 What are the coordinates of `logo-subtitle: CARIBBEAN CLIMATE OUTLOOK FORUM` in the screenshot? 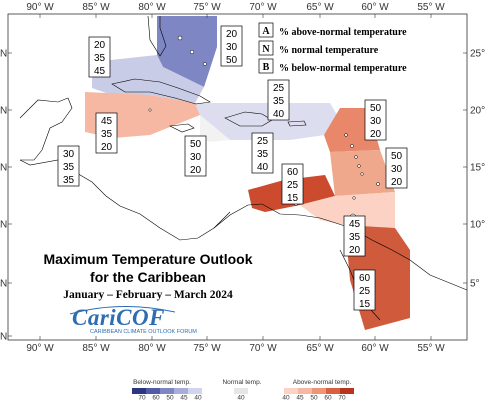 It's located at (143, 332).